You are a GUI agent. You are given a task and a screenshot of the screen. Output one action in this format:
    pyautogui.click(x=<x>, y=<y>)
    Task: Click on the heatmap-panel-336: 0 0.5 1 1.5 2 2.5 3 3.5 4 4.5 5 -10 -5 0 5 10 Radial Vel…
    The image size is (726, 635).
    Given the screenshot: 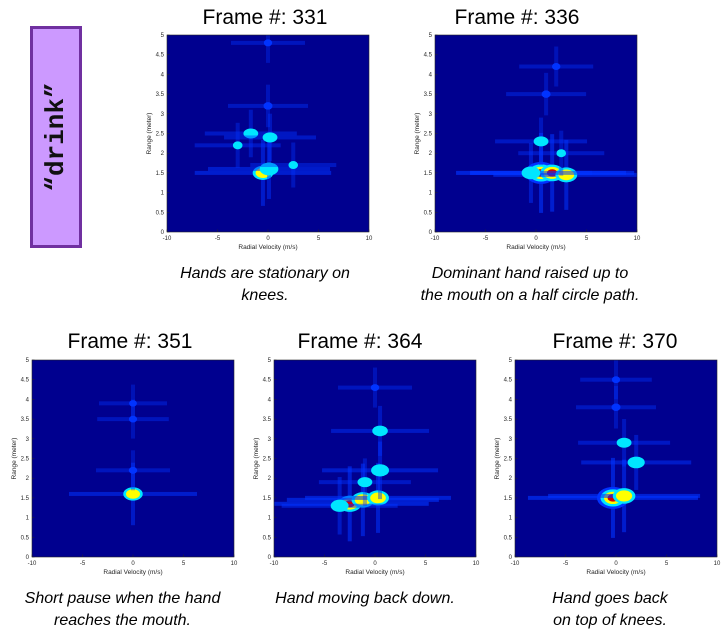 What is the action you would take?
    pyautogui.click(x=527, y=142)
    